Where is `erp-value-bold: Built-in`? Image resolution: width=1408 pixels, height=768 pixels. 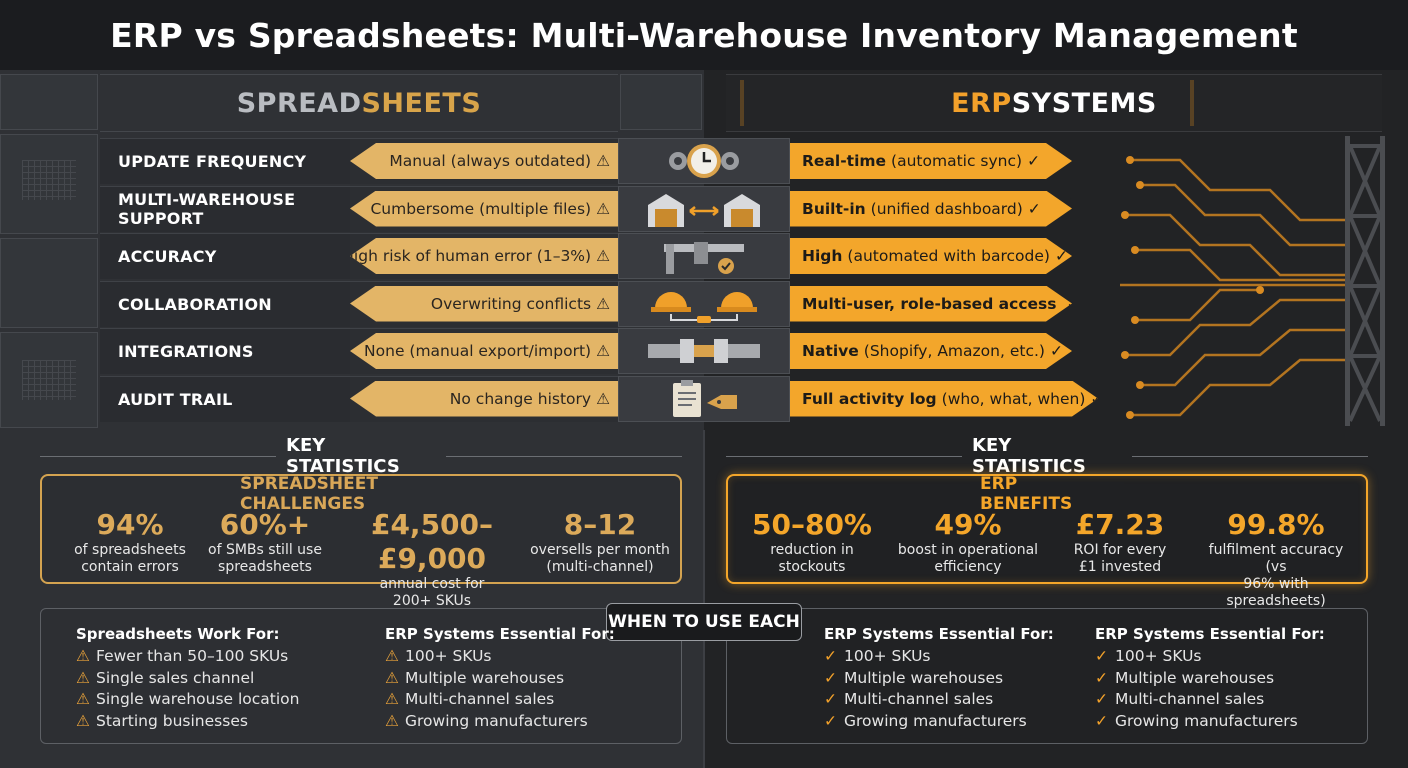
erp-value-bold: Built-in is located at coordinates (834, 208).